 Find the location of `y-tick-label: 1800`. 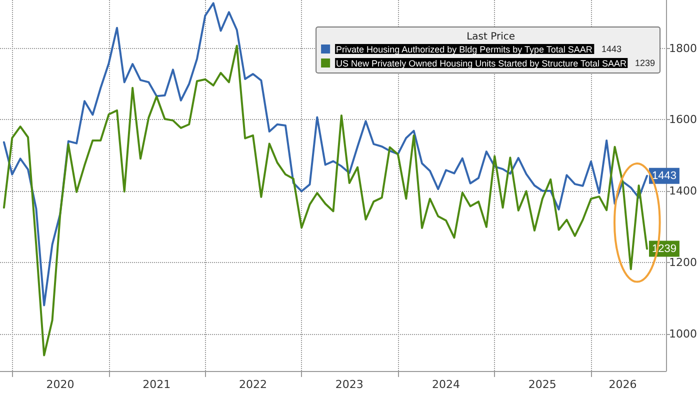

y-tick-label: 1800 is located at coordinates (683, 48).